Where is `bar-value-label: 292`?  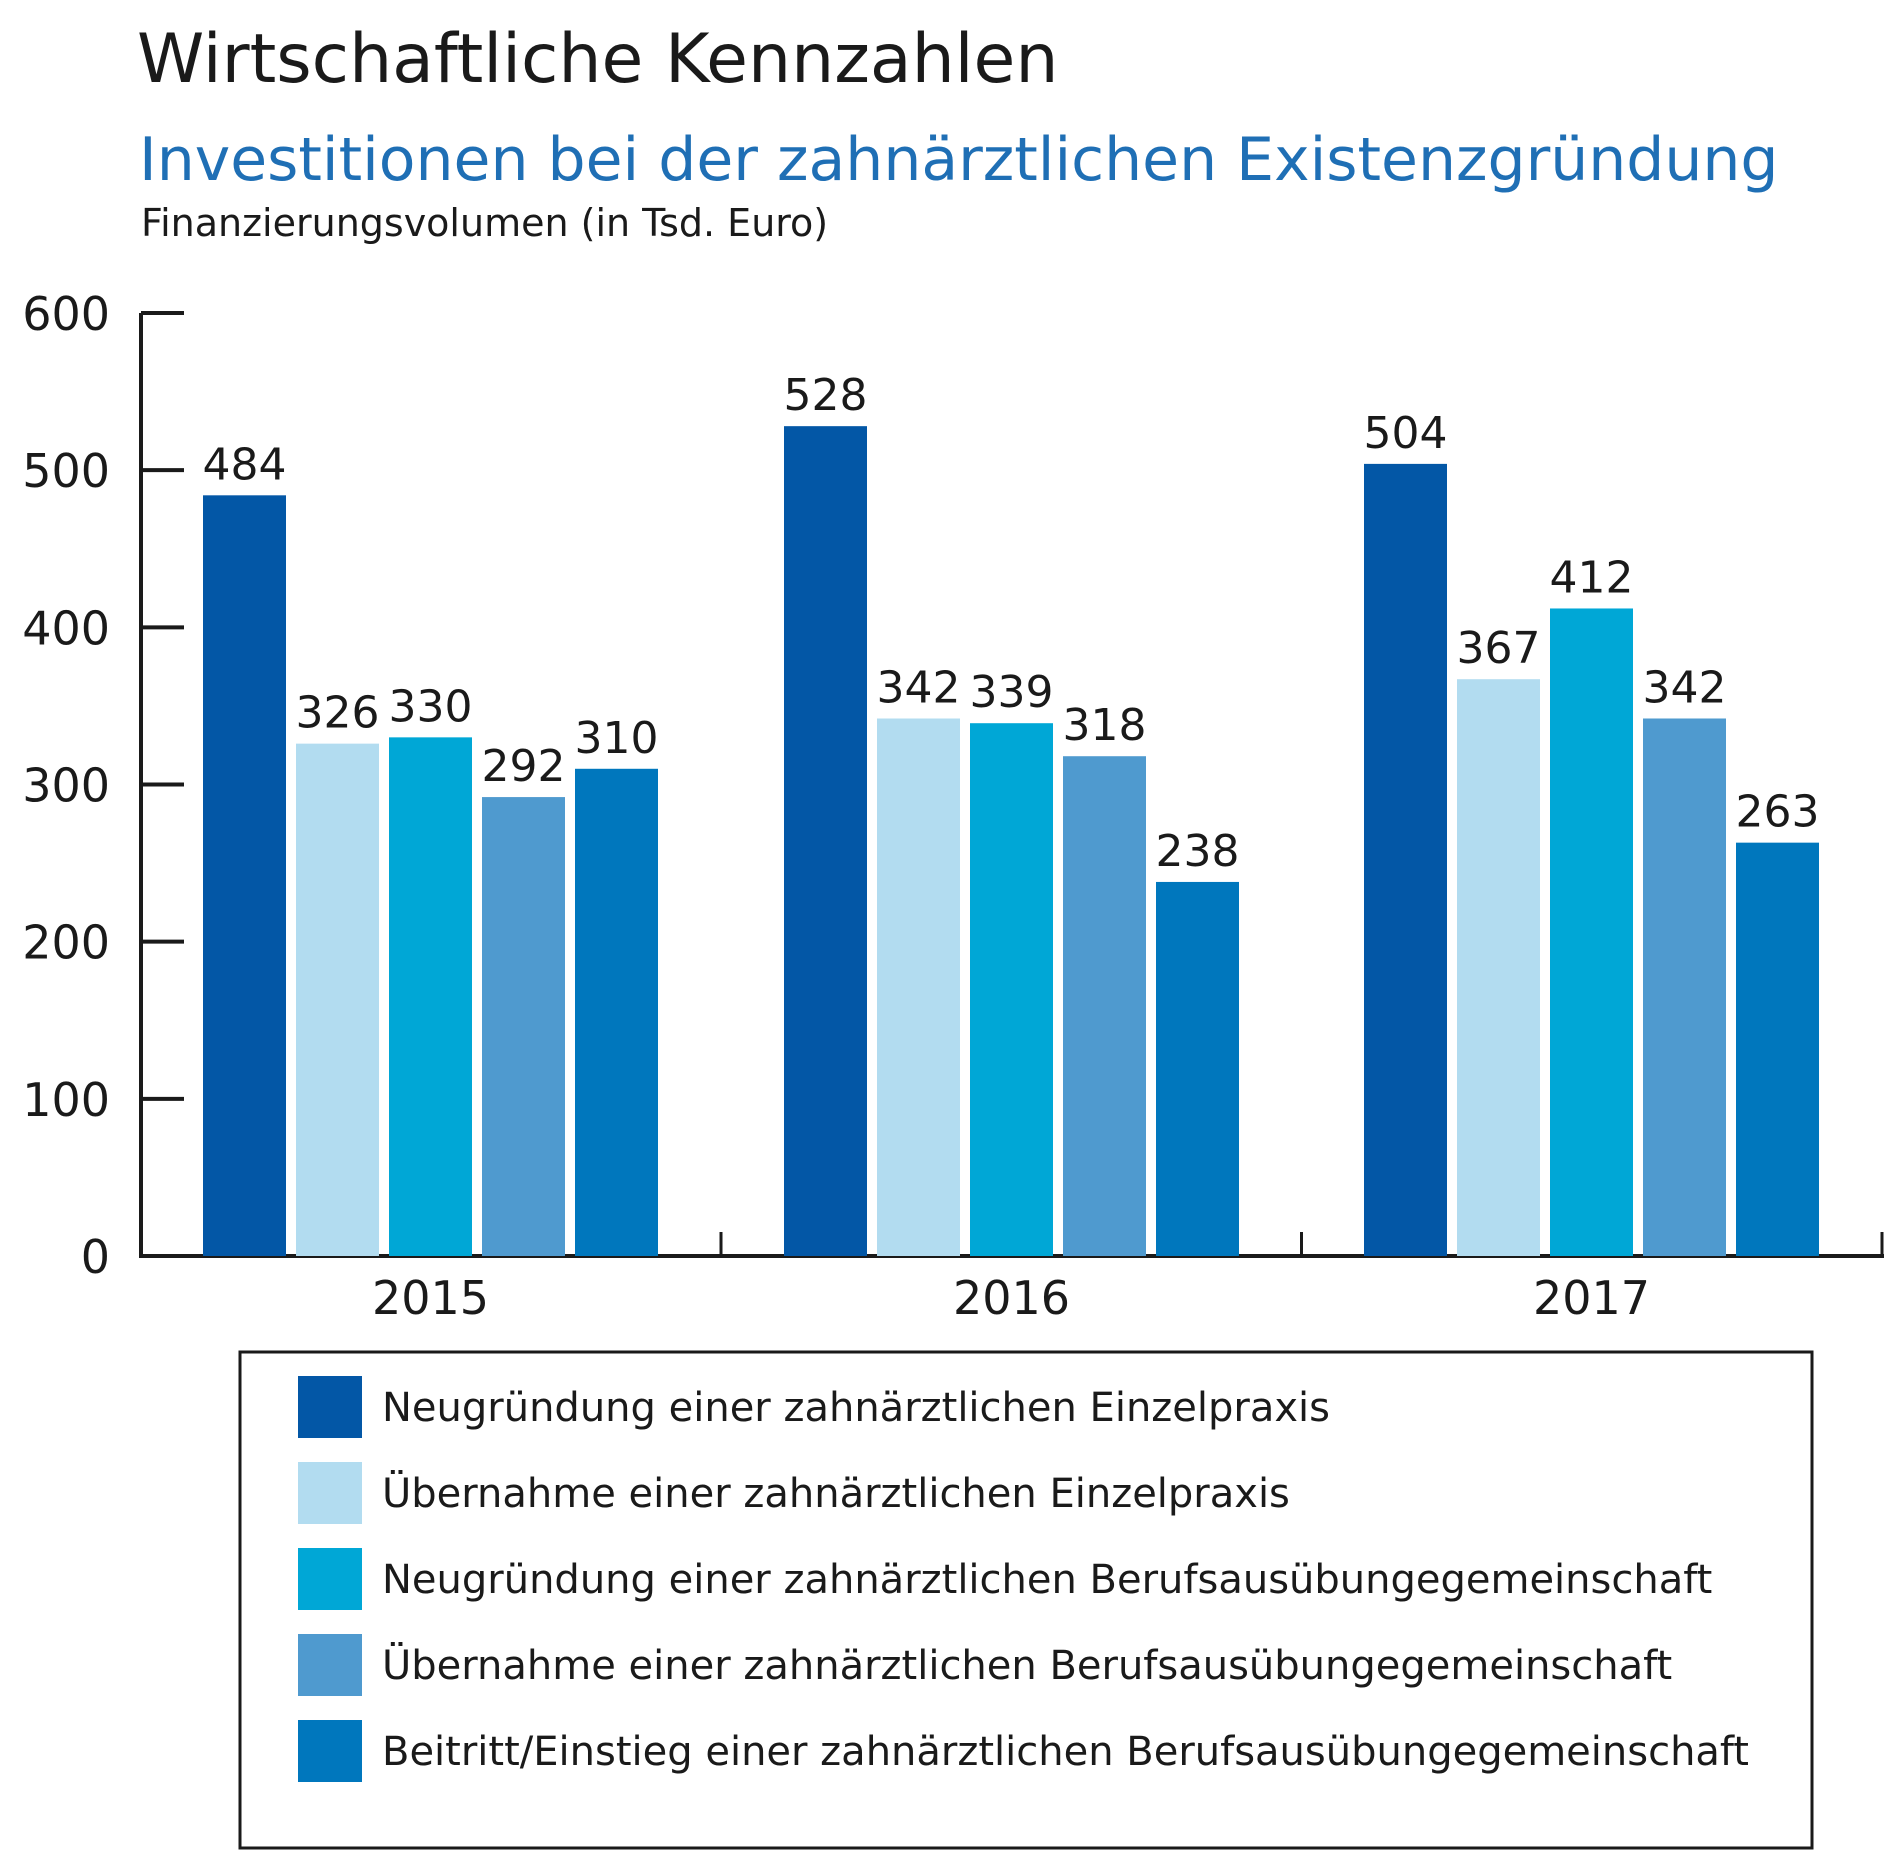
bar-value-label: 292 is located at coordinates (524, 766).